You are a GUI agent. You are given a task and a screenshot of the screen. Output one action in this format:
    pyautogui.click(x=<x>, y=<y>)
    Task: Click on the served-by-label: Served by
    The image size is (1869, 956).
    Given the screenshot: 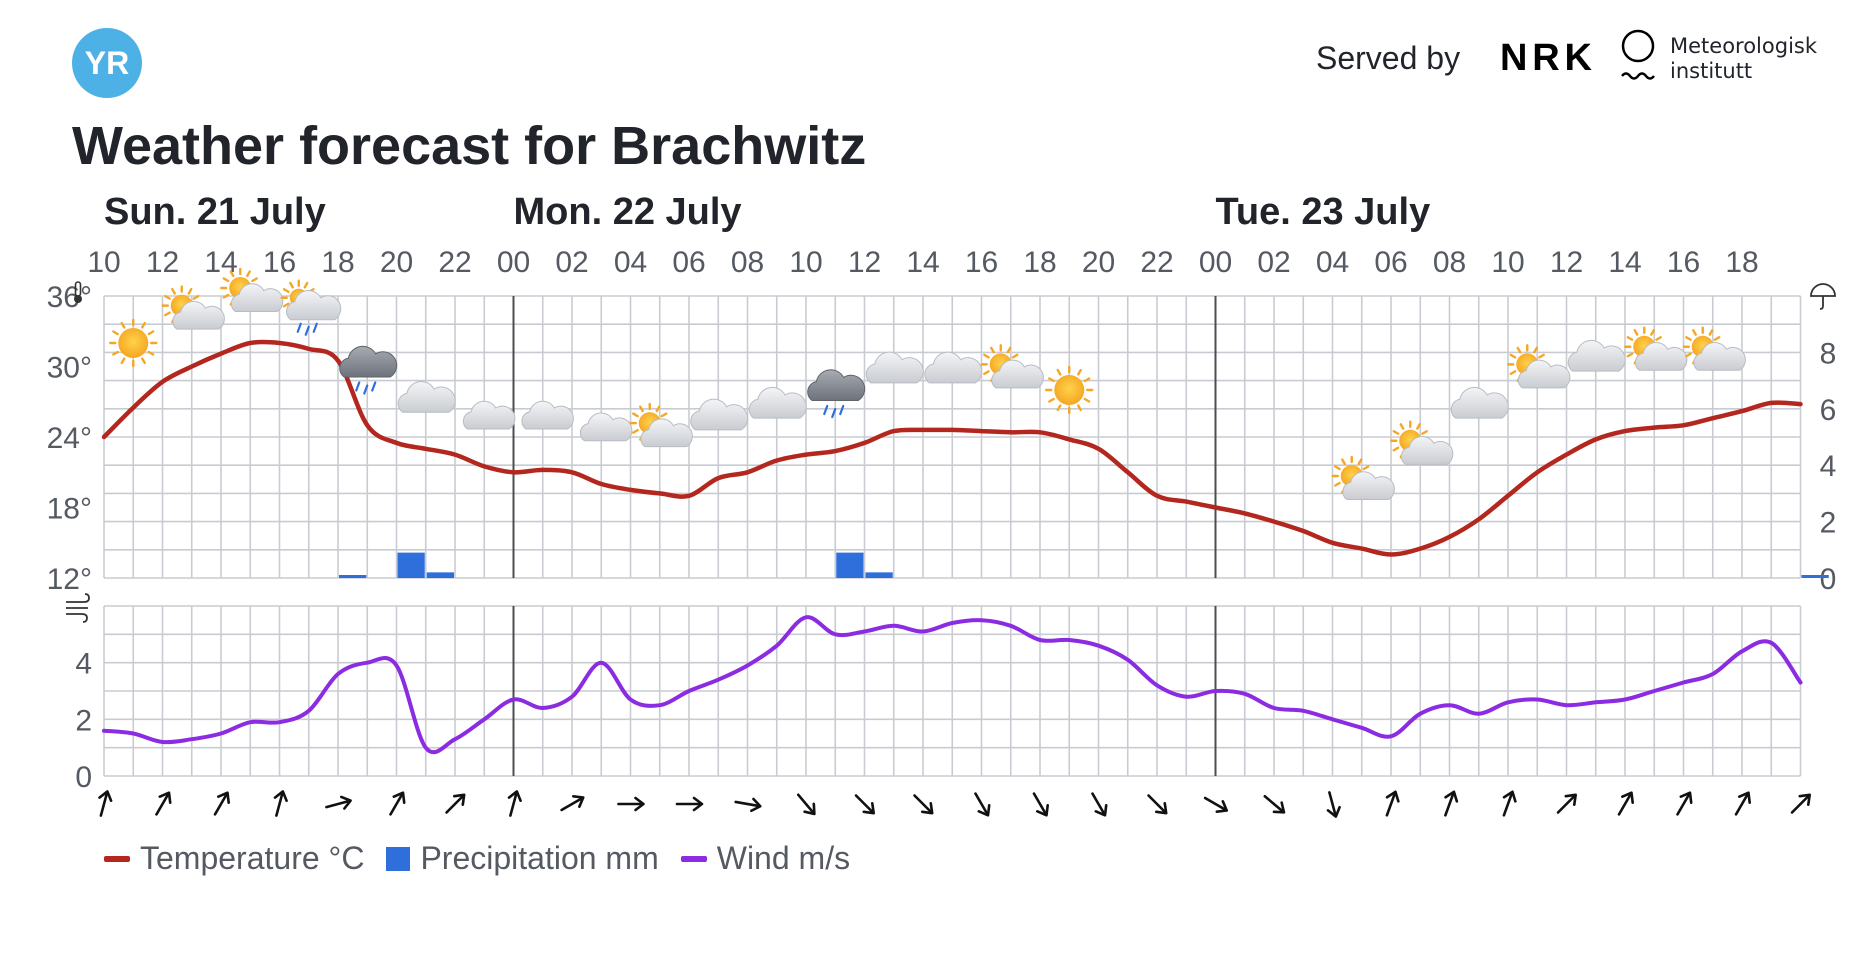 What is the action you would take?
    pyautogui.click(x=1388, y=58)
    